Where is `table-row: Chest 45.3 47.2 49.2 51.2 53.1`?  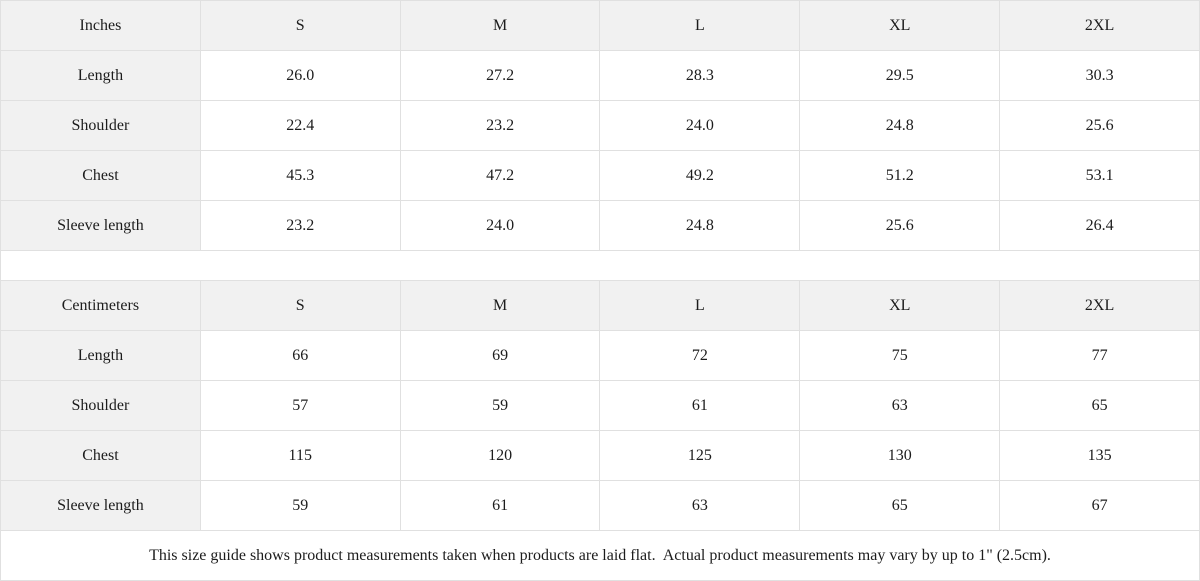
table-row: Chest 45.3 47.2 49.2 51.2 53.1 is located at coordinates (600, 175).